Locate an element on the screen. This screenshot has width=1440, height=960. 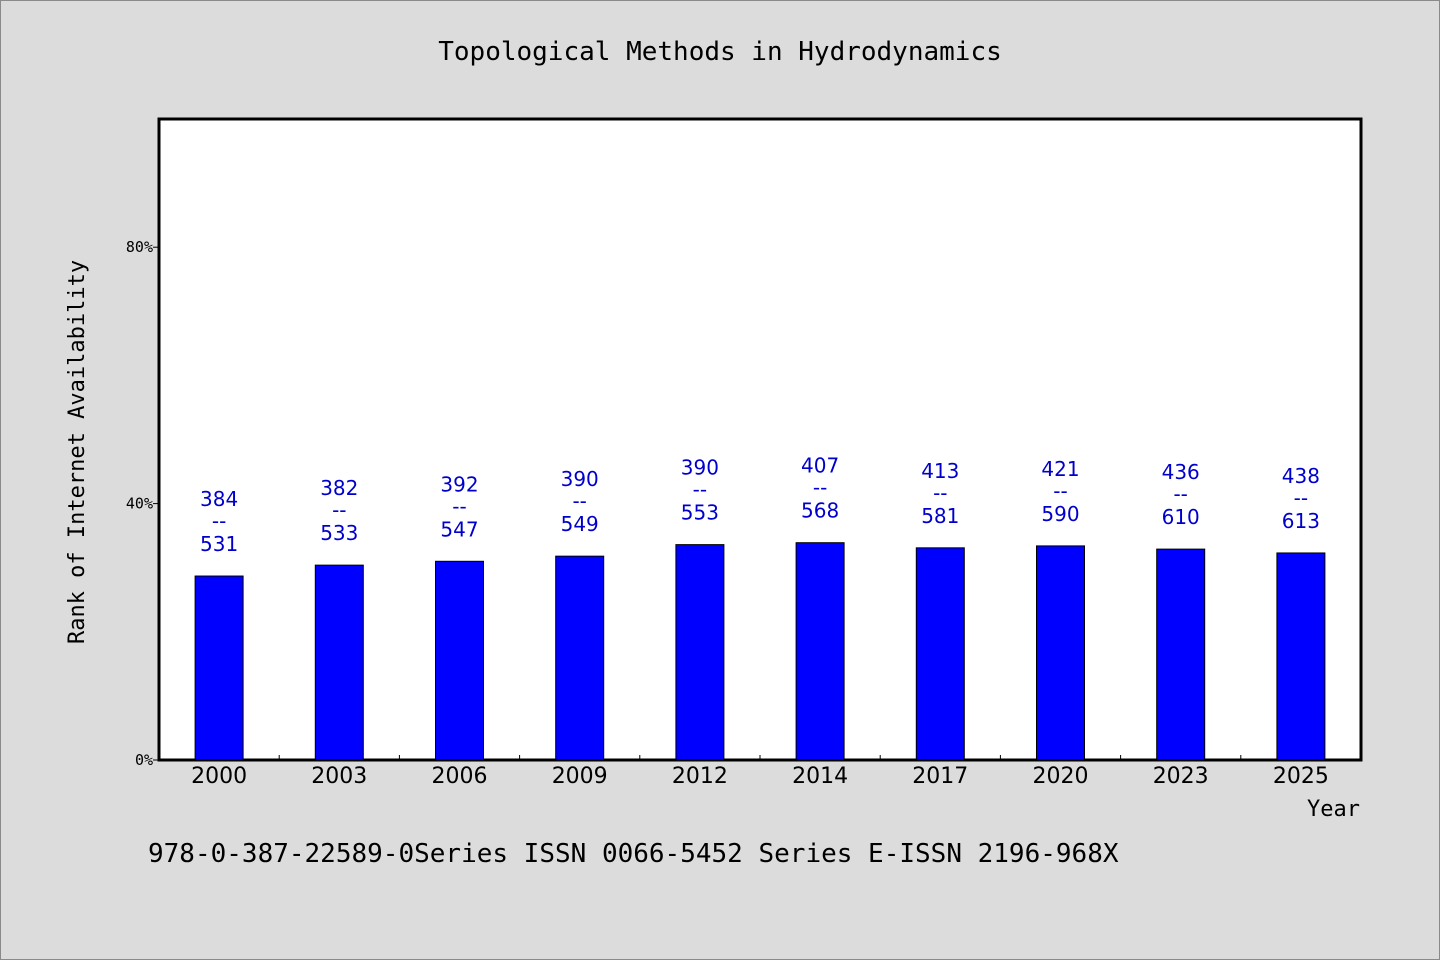
x-axis-label: Year is located at coordinates (1333, 809).